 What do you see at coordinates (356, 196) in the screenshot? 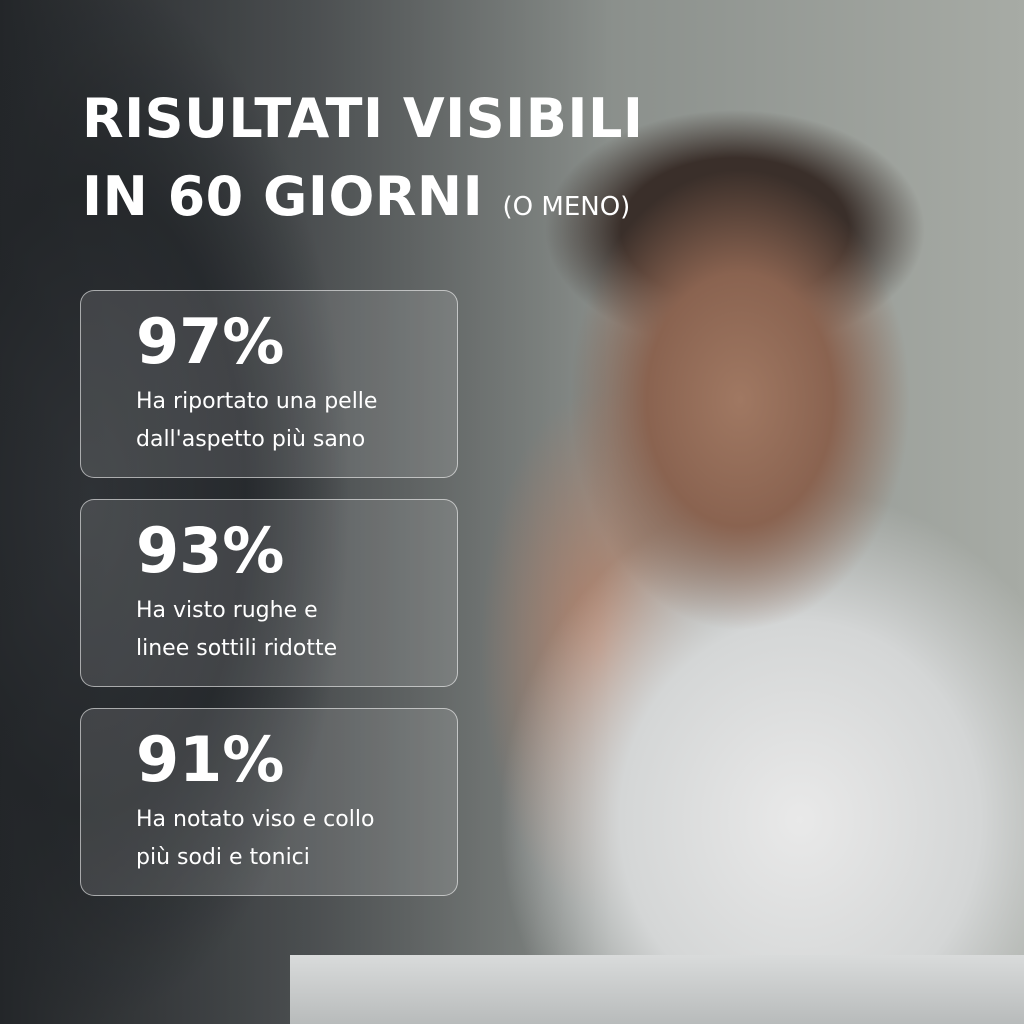
I see `headline-line2: IN 60 GIORNI (O MENO)` at bounding box center [356, 196].